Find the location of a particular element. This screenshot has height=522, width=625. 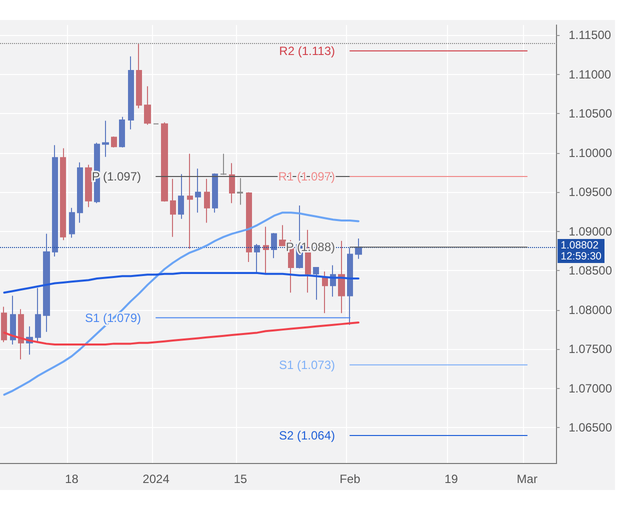

x-tick-label: 15 is located at coordinates (241, 479).